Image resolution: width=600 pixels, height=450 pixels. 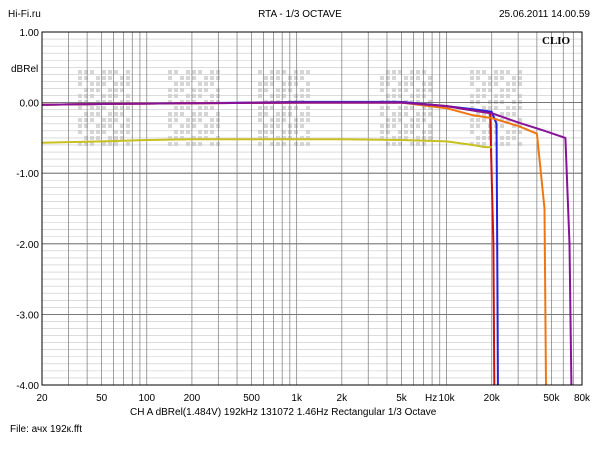 I want to click on x-tick-labels: 20 50 100 200 500 1k 2k 5k 10k 20k 50k 80k, so click(x=313, y=398).